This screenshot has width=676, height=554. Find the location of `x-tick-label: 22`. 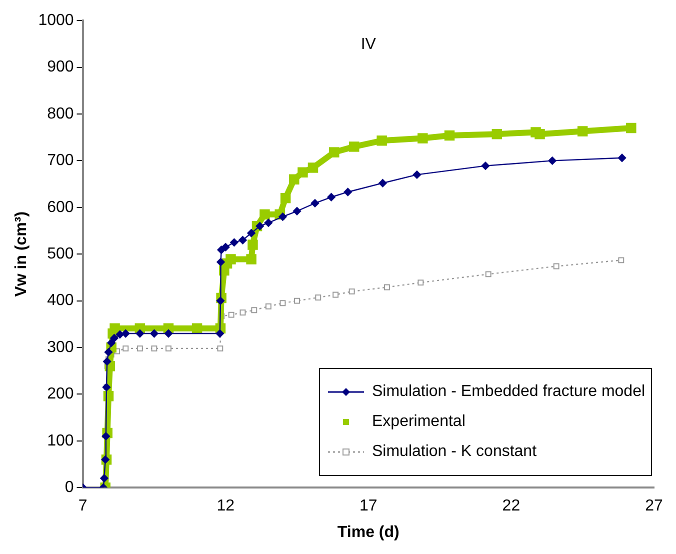

x-tick-label: 22 is located at coordinates (511, 506).